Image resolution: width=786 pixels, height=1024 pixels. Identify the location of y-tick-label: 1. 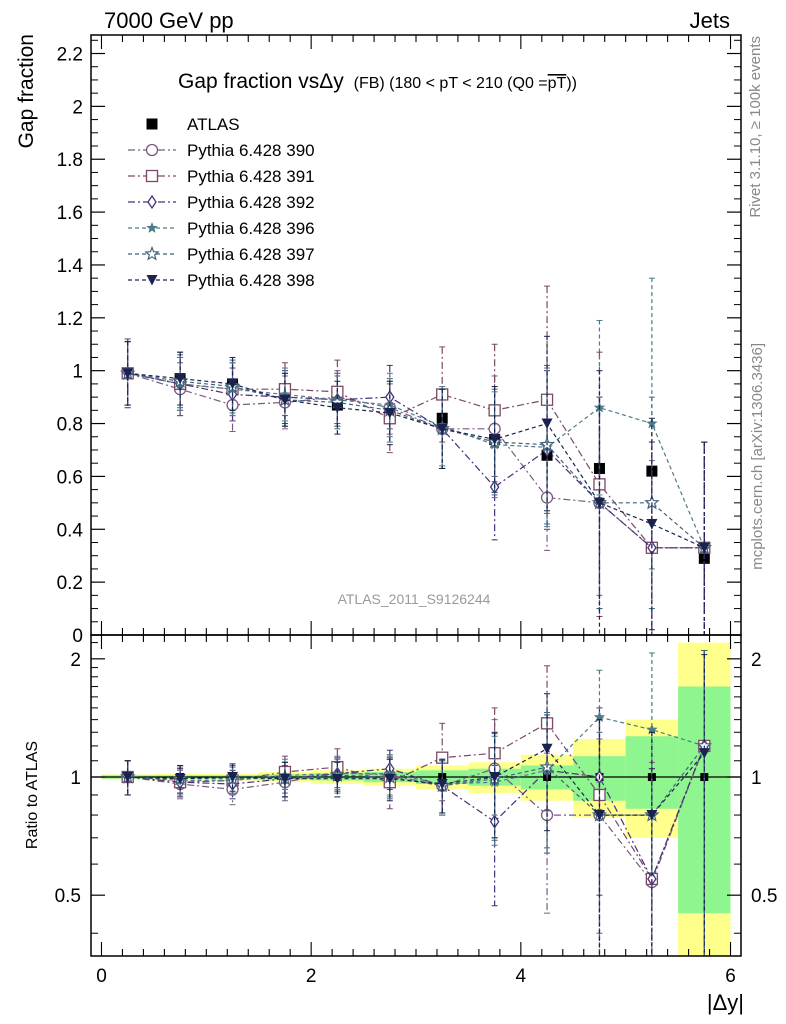
(77, 372).